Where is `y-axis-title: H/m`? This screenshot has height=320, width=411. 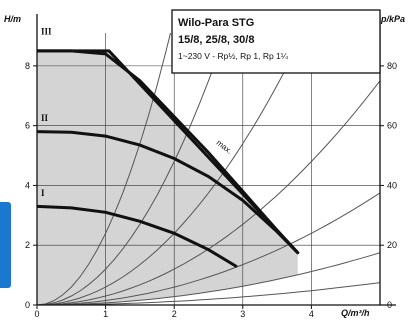 y-axis-title: H/m is located at coordinates (12, 19).